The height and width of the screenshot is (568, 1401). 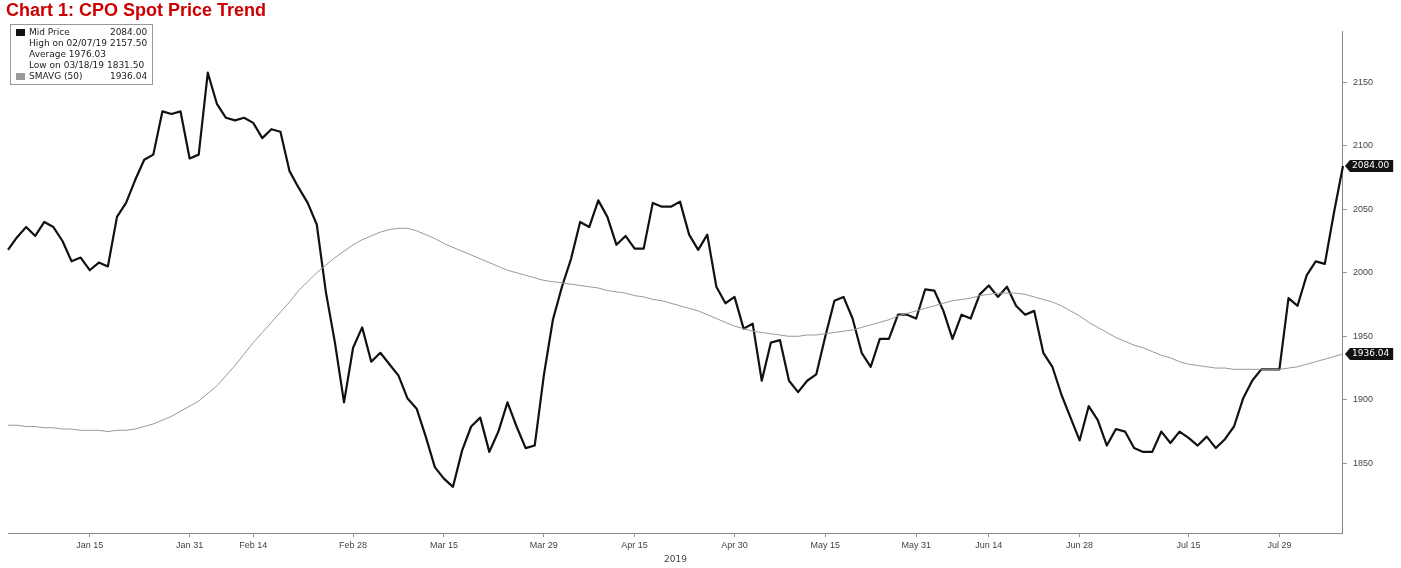 What do you see at coordinates (353, 545) in the screenshot?
I see `x-tick-label: Feb 28` at bounding box center [353, 545].